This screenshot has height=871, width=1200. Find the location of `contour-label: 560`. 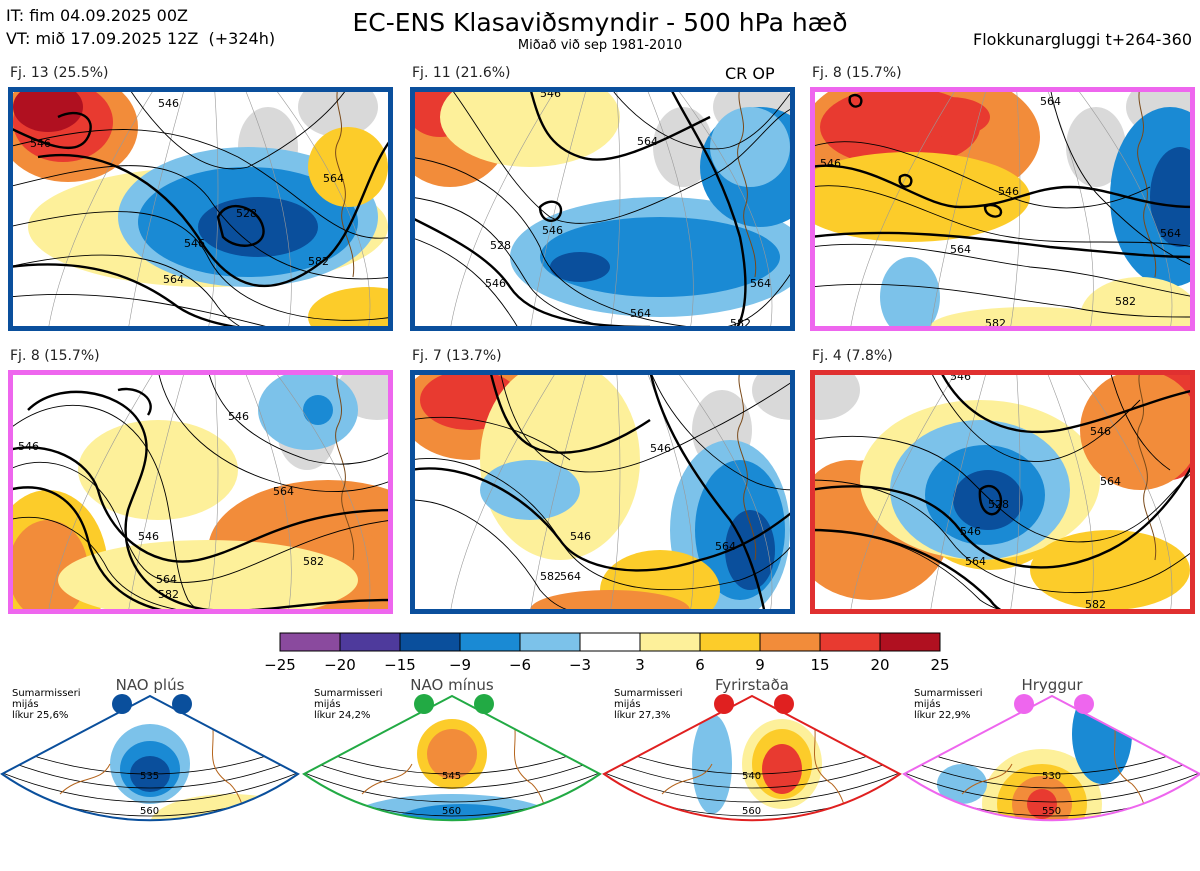

contour-label: 560 is located at coordinates (751, 811).